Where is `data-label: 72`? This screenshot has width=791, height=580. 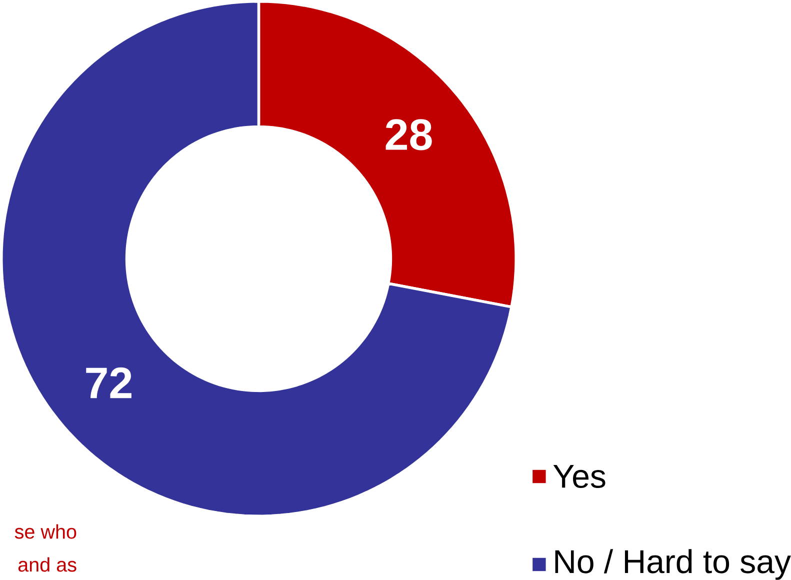
data-label: 72 is located at coordinates (109, 382).